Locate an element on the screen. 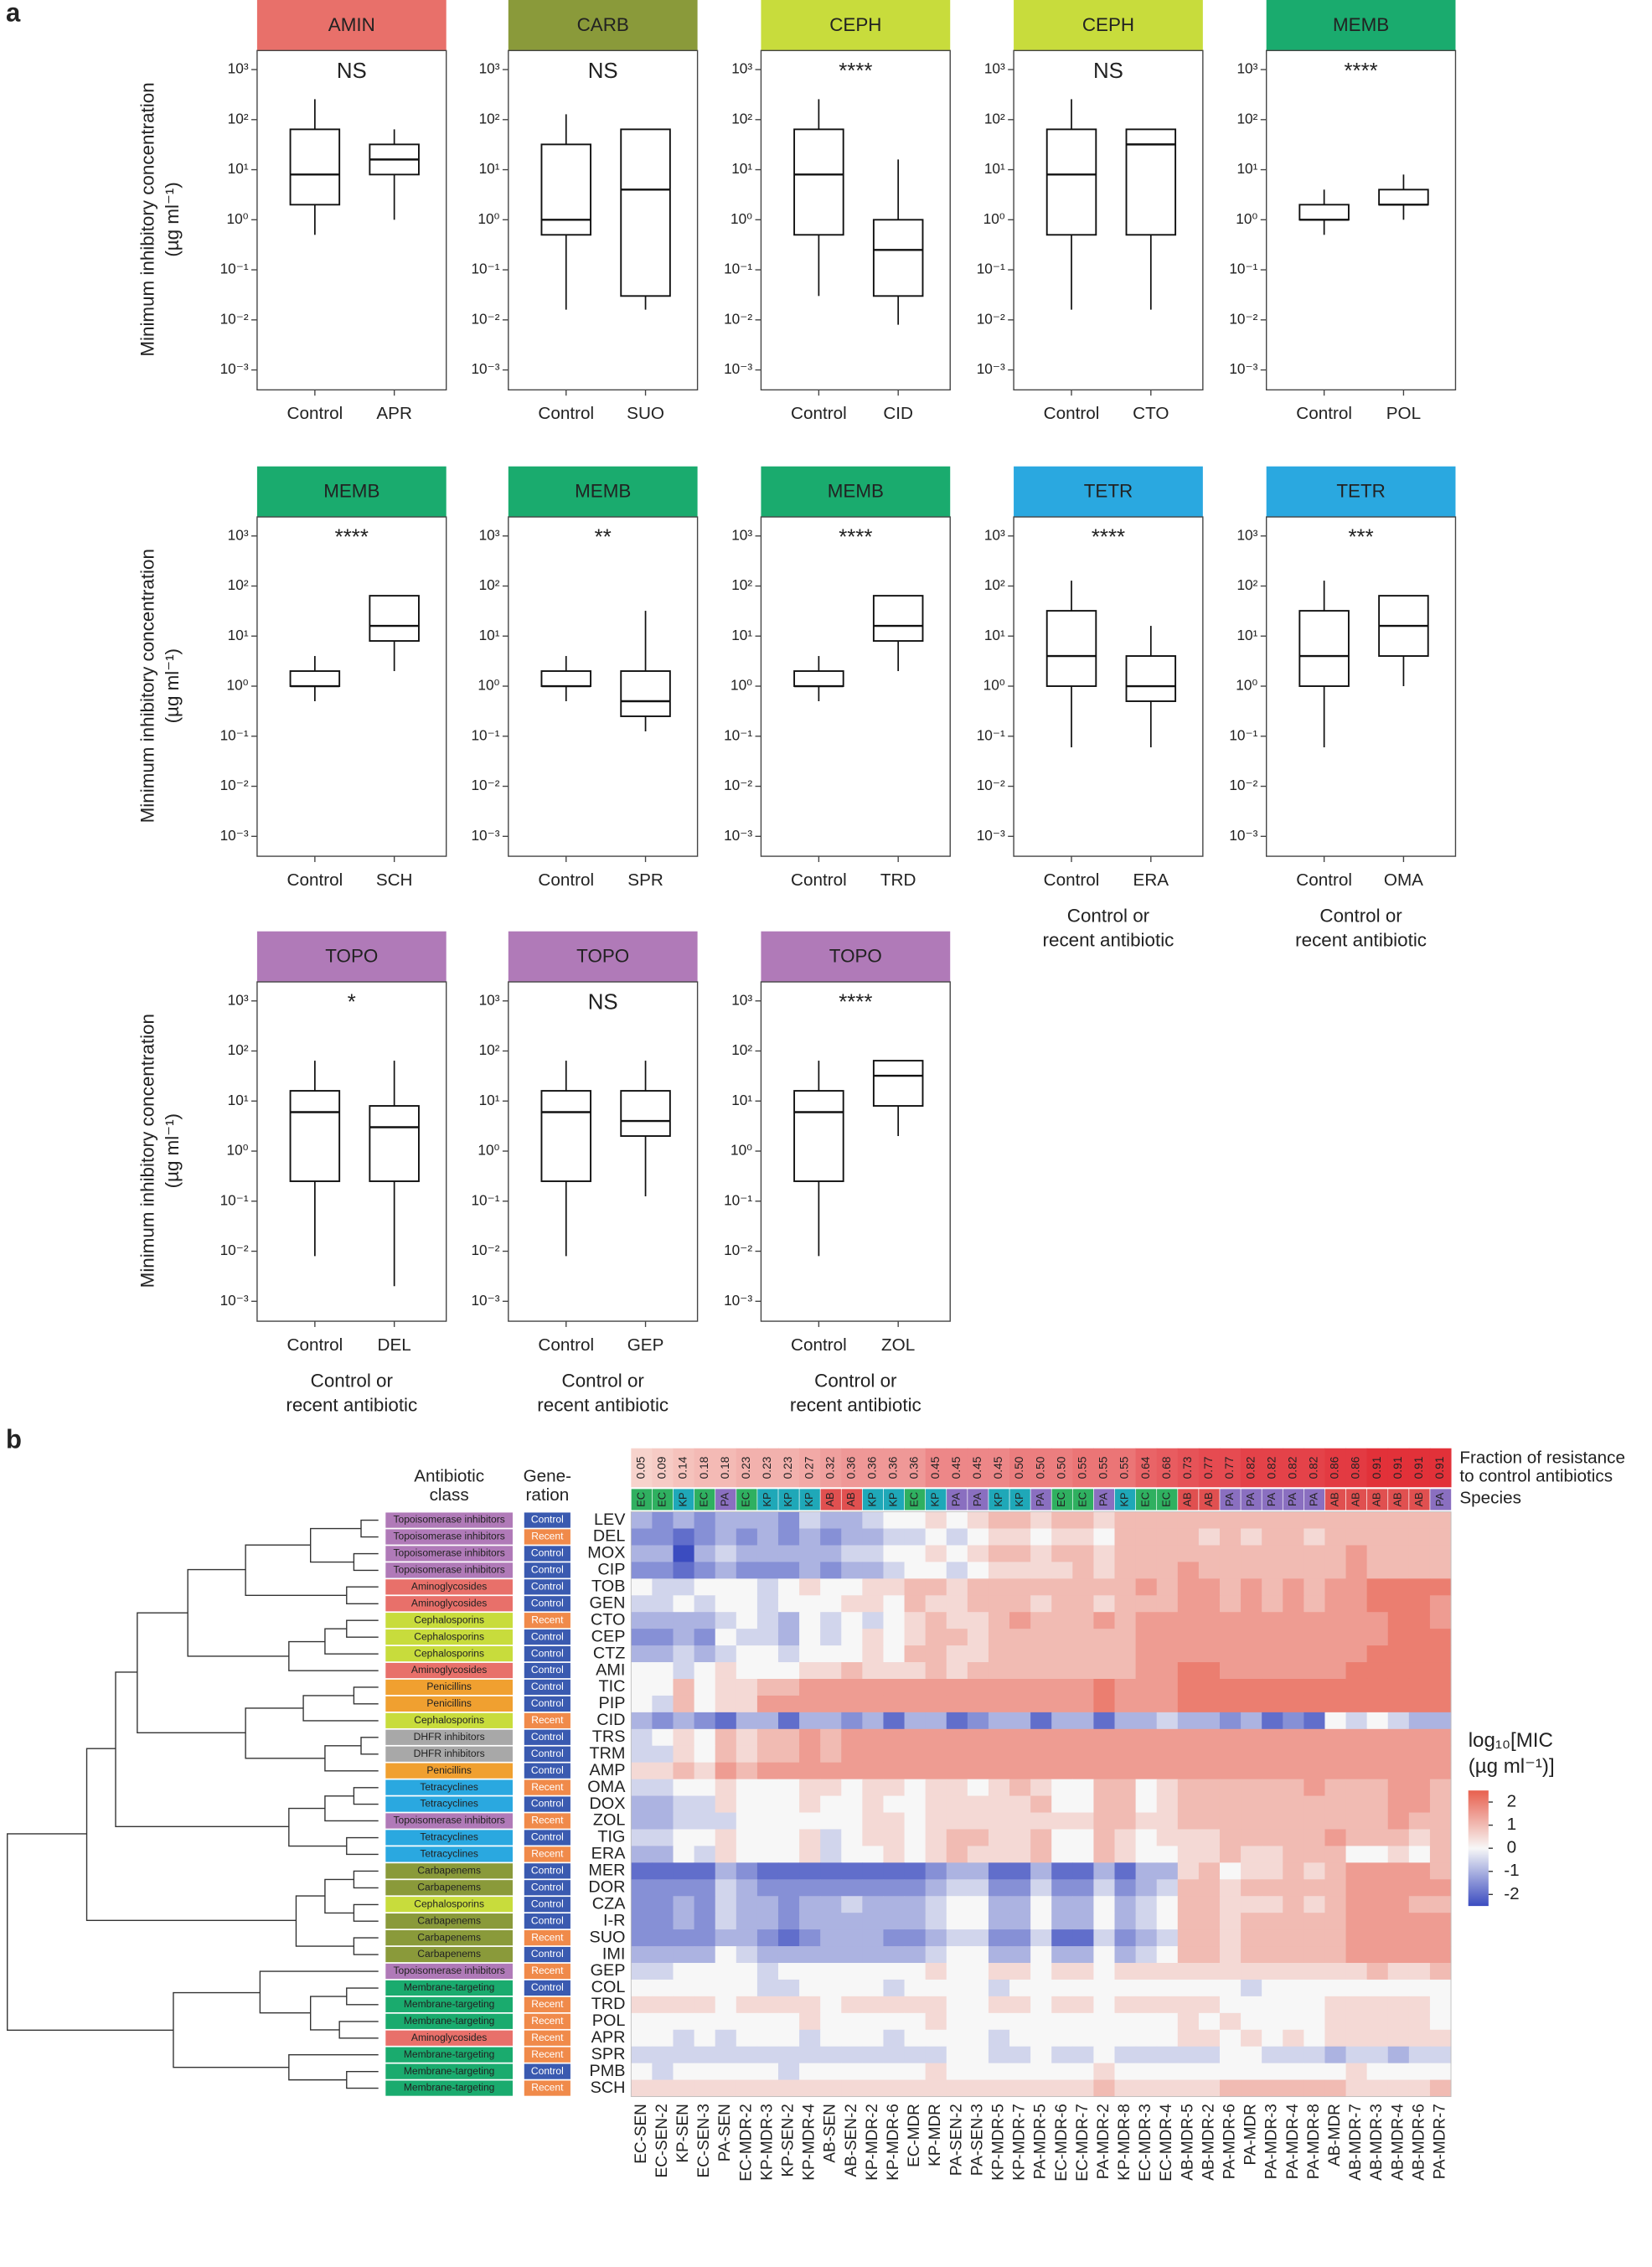 The height and width of the screenshot is (2267, 1652). y-tick-label: 10³ is located at coordinates (489, 534).